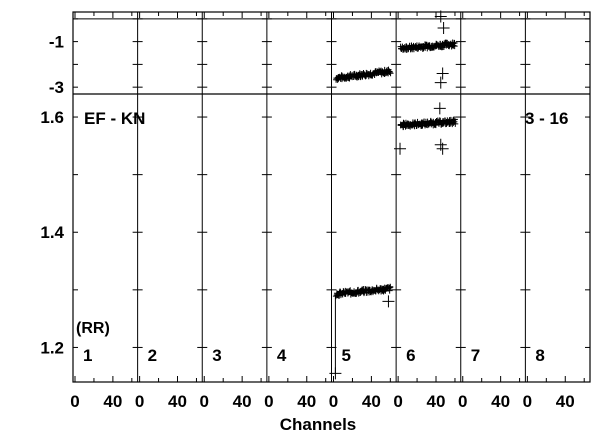  I want to click on channel-panel-label: 6, so click(410, 355).